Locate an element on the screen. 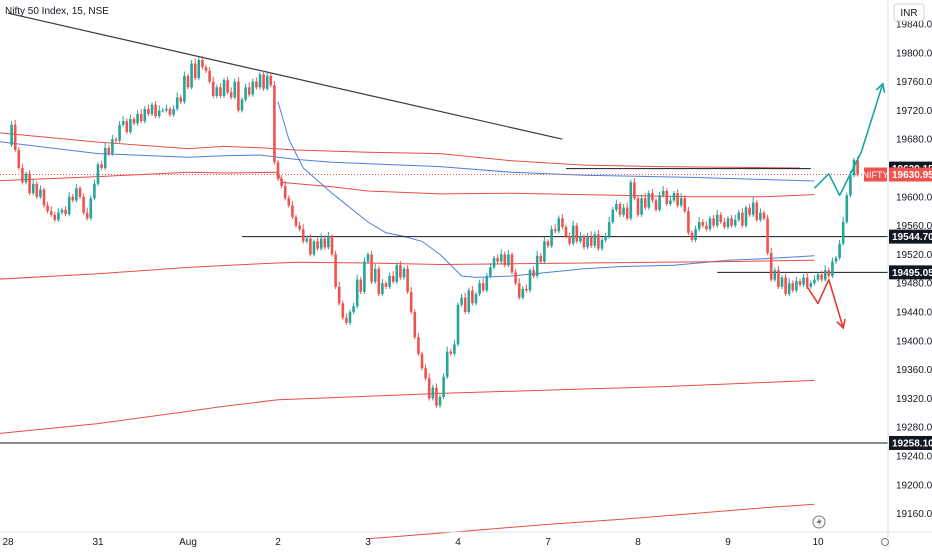  level-price-label: 19495.05 is located at coordinates (912, 273).